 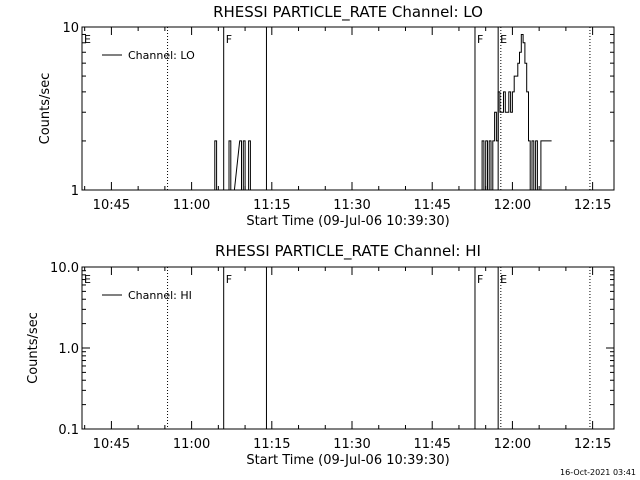 What do you see at coordinates (64, 268) in the screenshot?
I see `y-tick-label: 10.0` at bounding box center [64, 268].